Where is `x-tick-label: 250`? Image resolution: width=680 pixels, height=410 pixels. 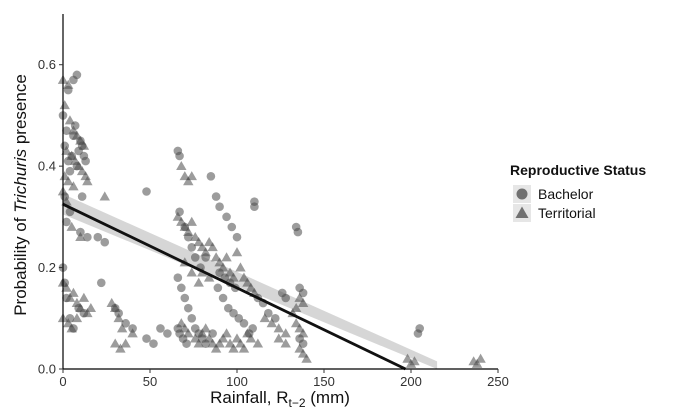 x-tick-label: 250 is located at coordinates (498, 381).